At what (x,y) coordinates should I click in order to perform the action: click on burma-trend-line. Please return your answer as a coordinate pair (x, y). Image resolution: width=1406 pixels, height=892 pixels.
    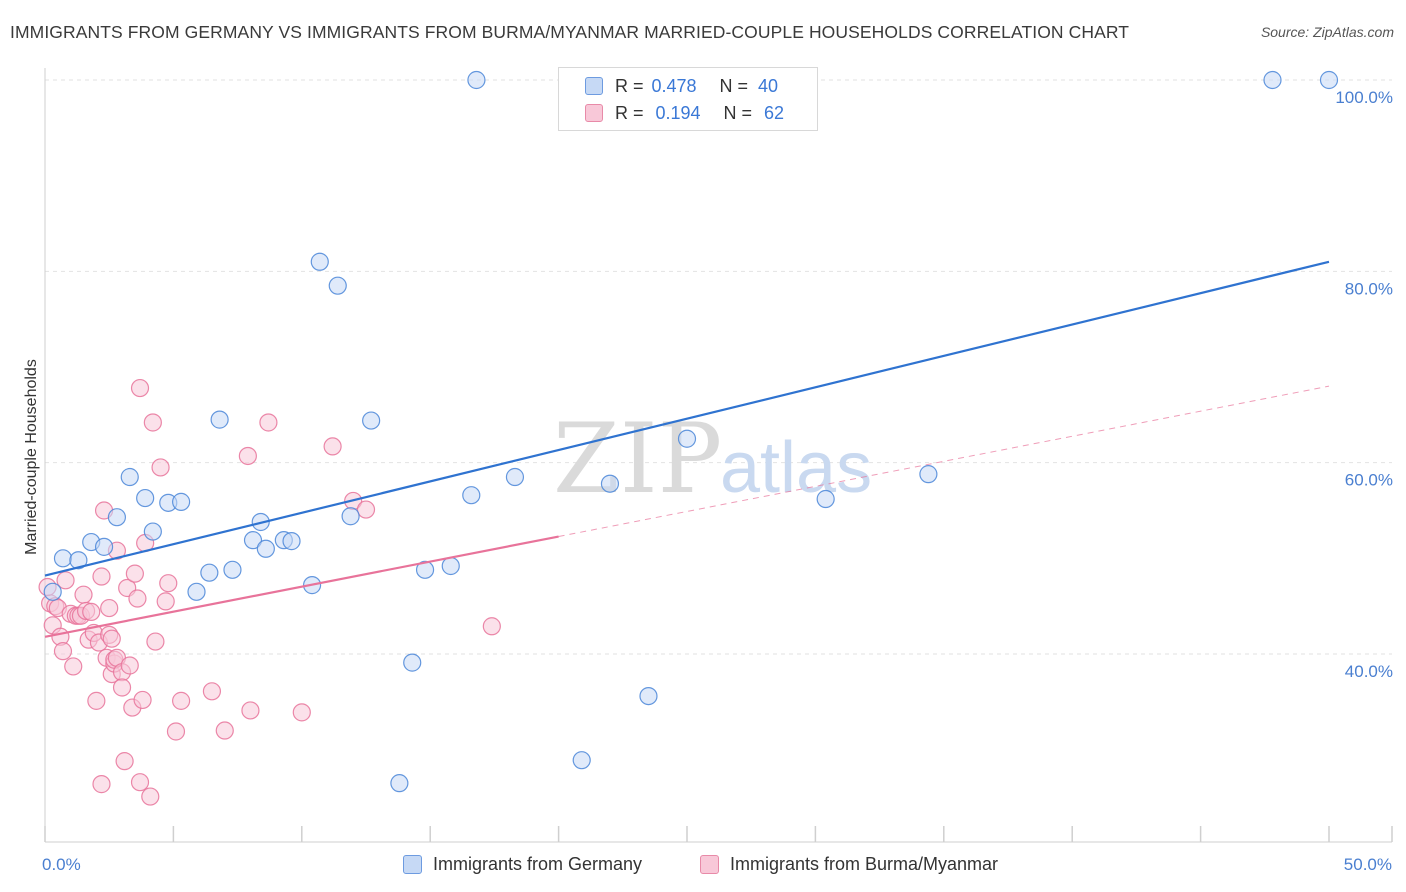
    Looking at the image, I should click on (301, 586).